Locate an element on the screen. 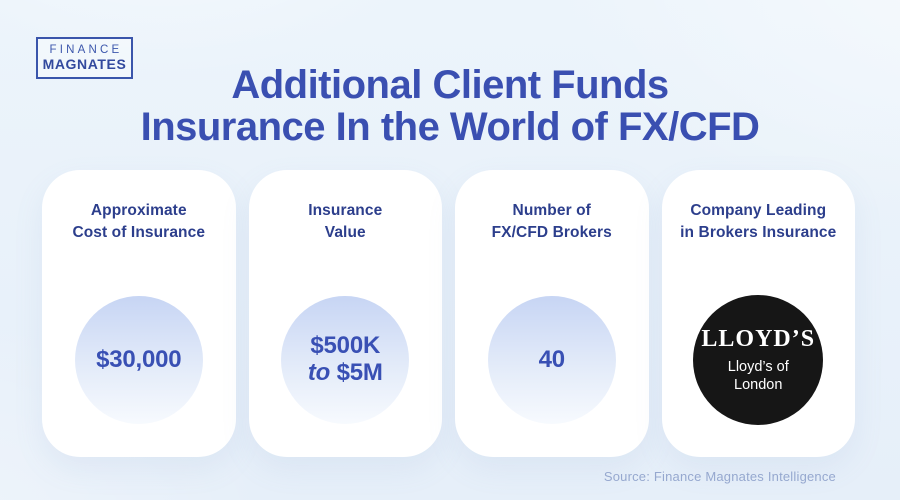 The image size is (900, 500). lloyds-wordmark: LLOYD’S is located at coordinates (758, 339).